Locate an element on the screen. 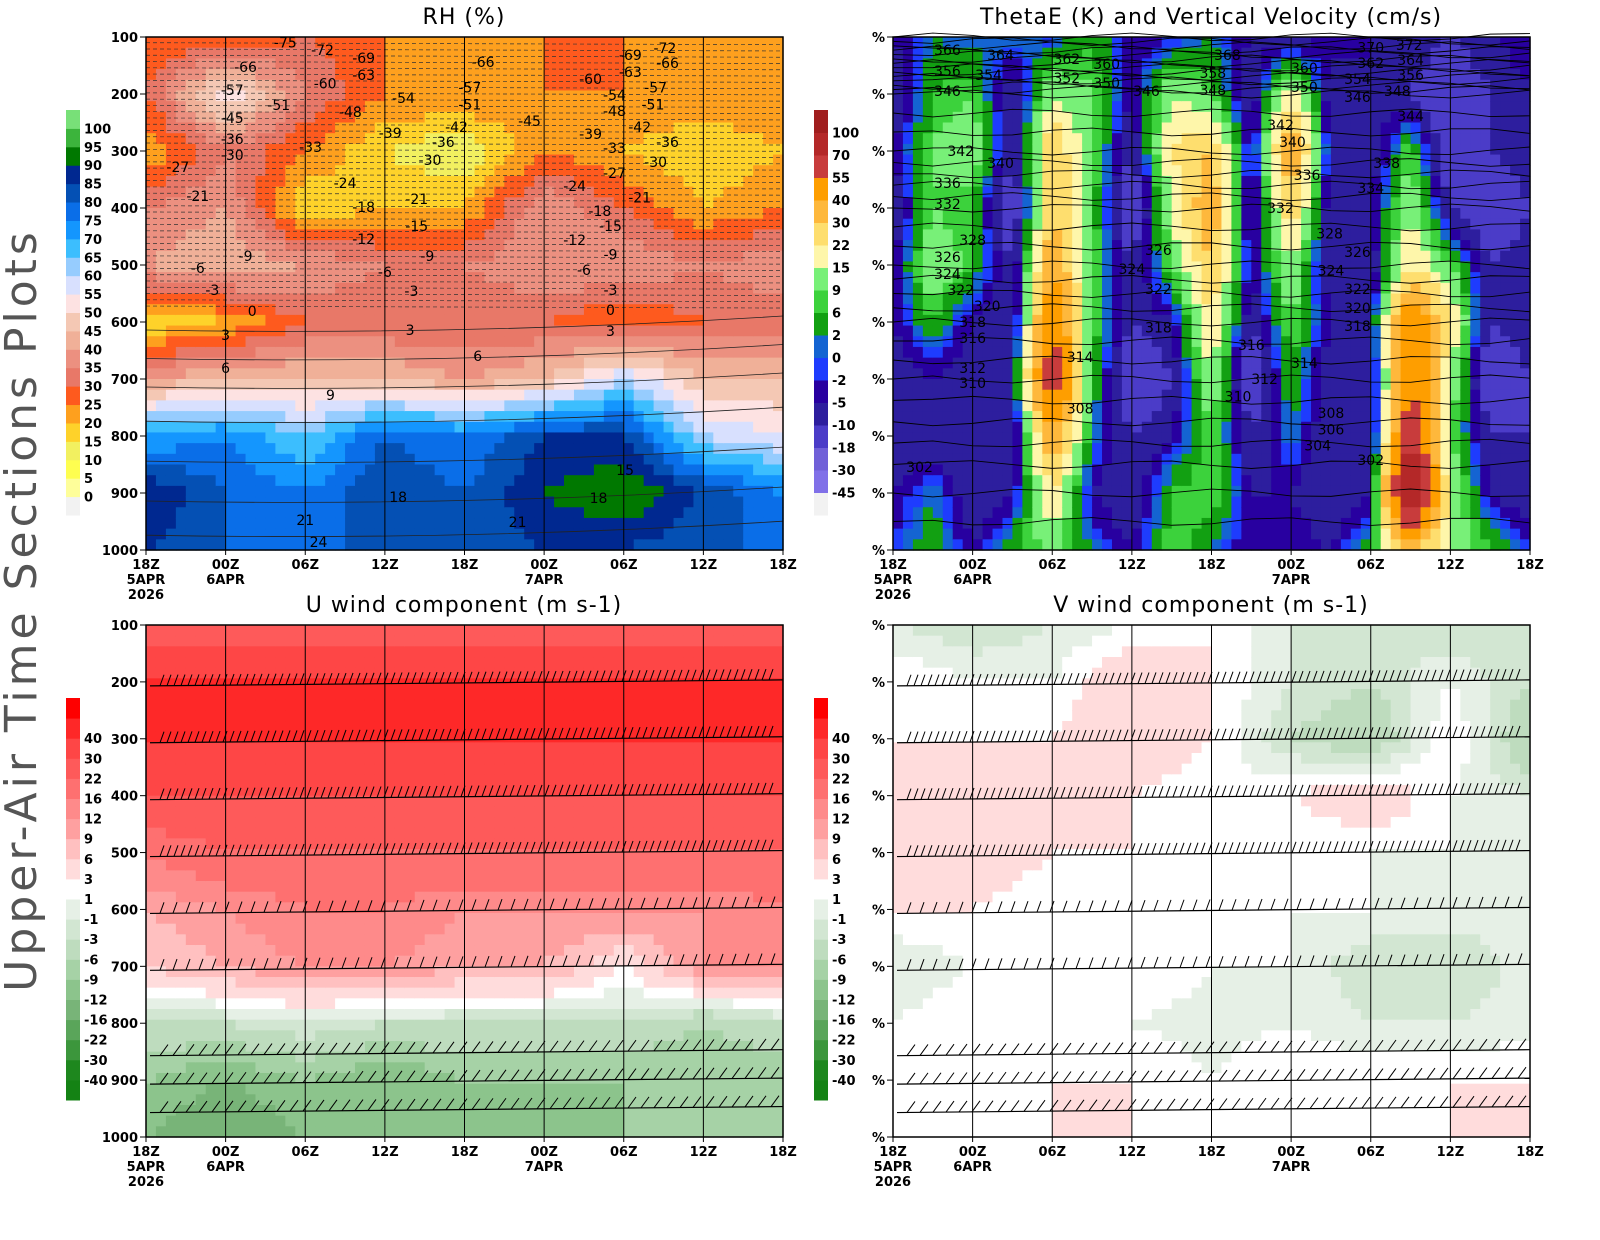 This screenshot has width=1600, height=1240. contour-label: -15 is located at coordinates (416, 227).